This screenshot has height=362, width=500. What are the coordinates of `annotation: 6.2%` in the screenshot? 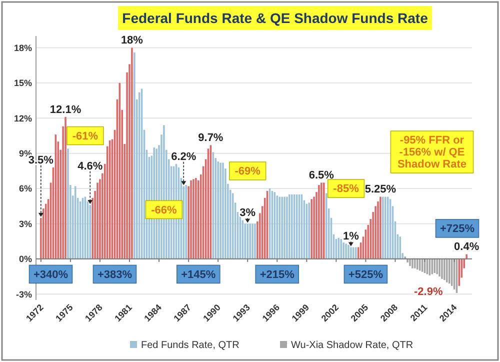 It's located at (183, 156).